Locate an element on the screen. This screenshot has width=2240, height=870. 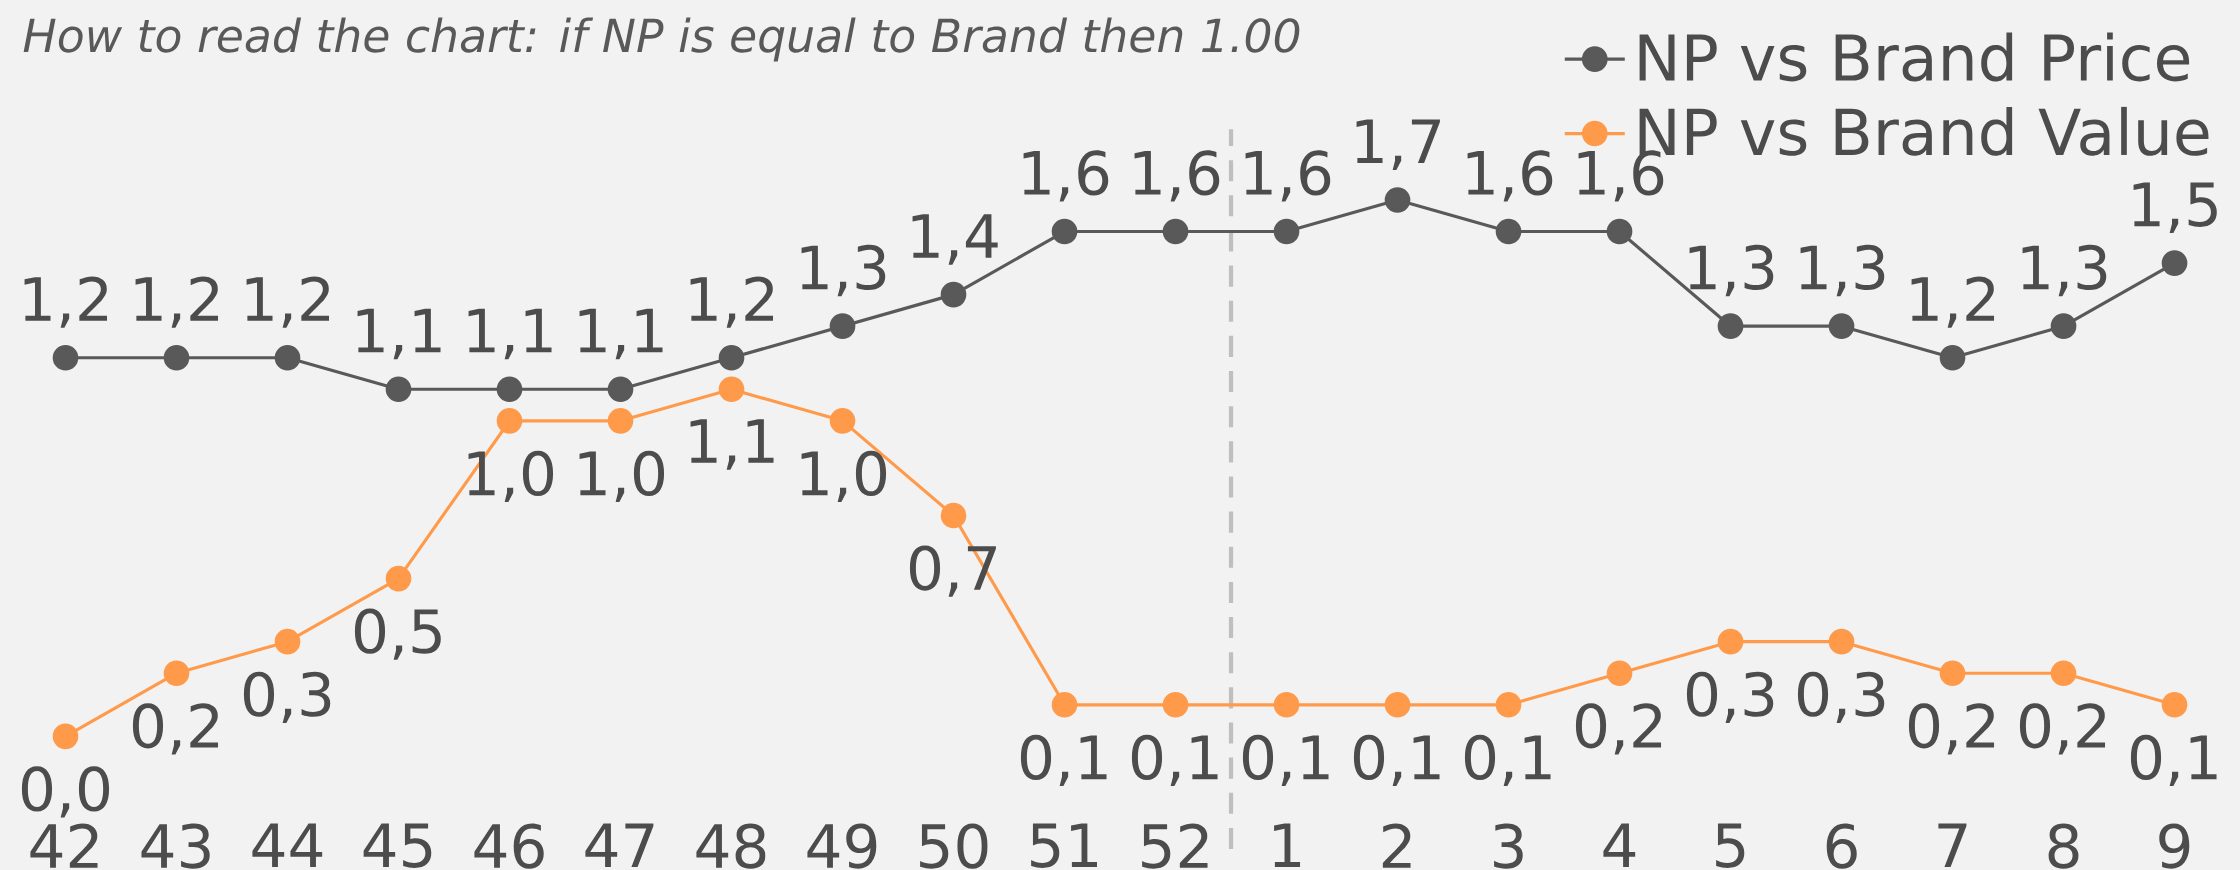
text: How to read the chart: if NP is equal to Brand then 1.00 is located at coordinates (661, 39).